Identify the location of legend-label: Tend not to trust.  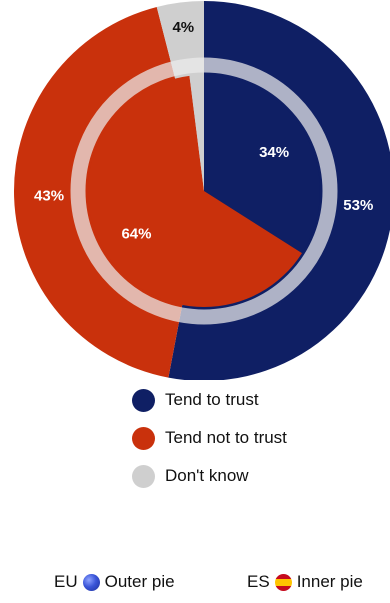
(226, 438).